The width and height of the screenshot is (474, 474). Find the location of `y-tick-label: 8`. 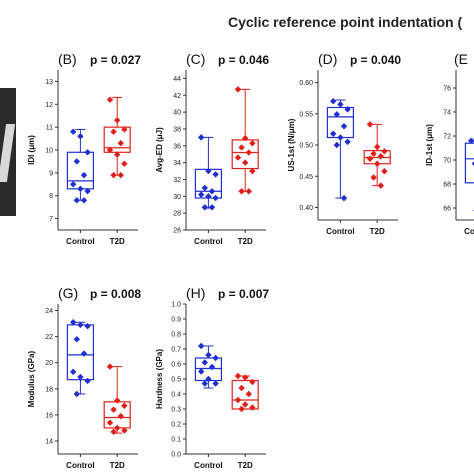

y-tick-label: 8 is located at coordinates (51, 196).